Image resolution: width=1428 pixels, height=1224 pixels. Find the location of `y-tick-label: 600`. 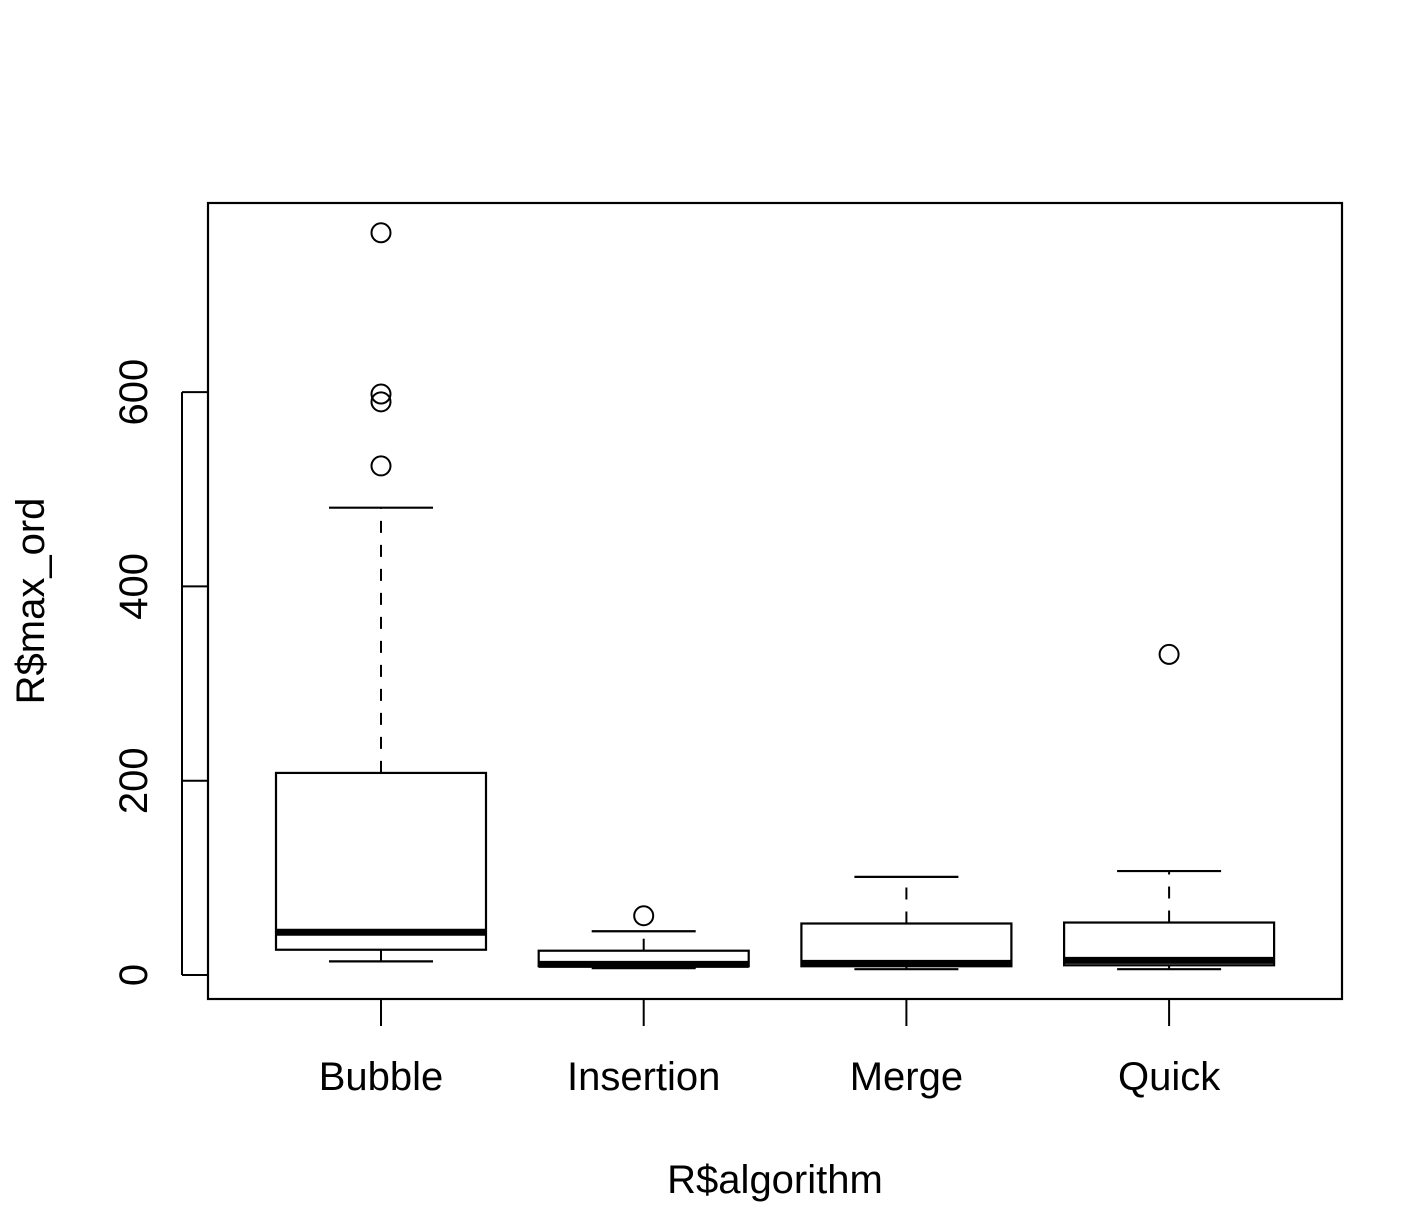

y-tick-label: 600 is located at coordinates (134, 392).